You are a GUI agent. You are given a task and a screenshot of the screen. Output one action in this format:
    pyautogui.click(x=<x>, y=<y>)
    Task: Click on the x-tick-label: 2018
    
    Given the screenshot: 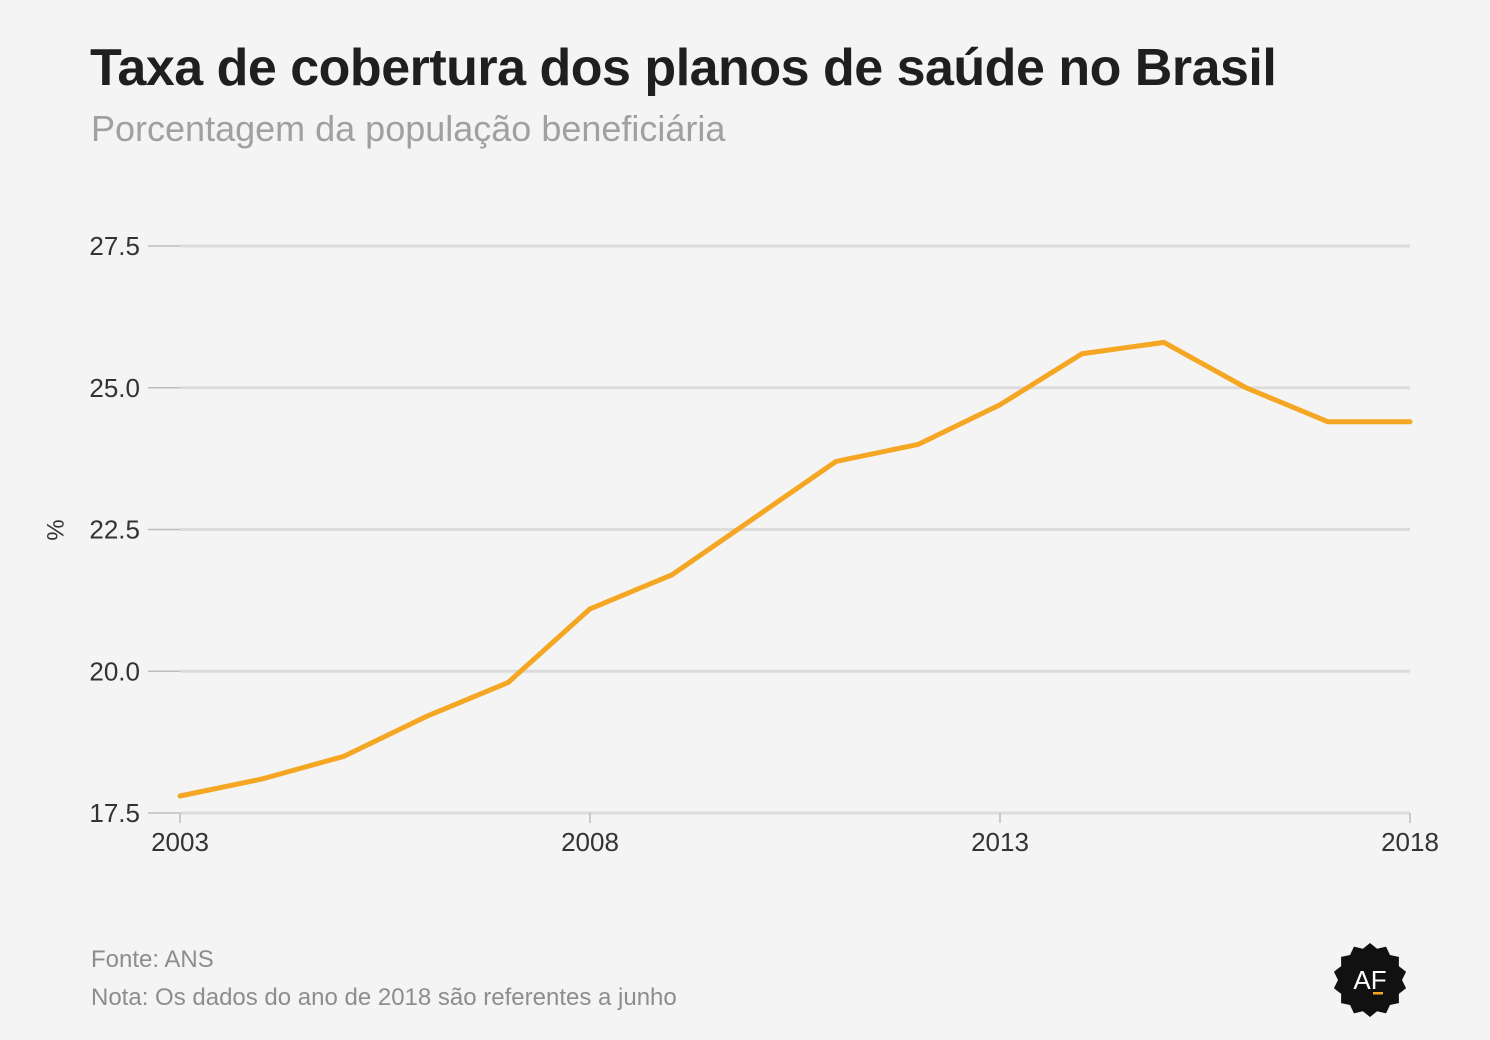 What is the action you would take?
    pyautogui.click(x=1410, y=842)
    